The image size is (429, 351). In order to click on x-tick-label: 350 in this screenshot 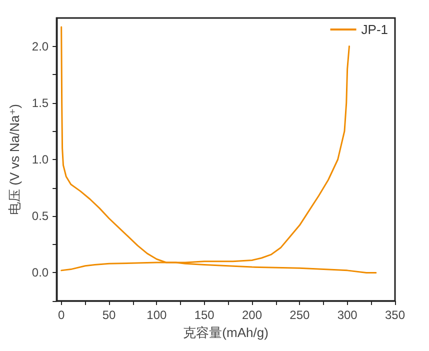, I will do `click(395, 315)`.